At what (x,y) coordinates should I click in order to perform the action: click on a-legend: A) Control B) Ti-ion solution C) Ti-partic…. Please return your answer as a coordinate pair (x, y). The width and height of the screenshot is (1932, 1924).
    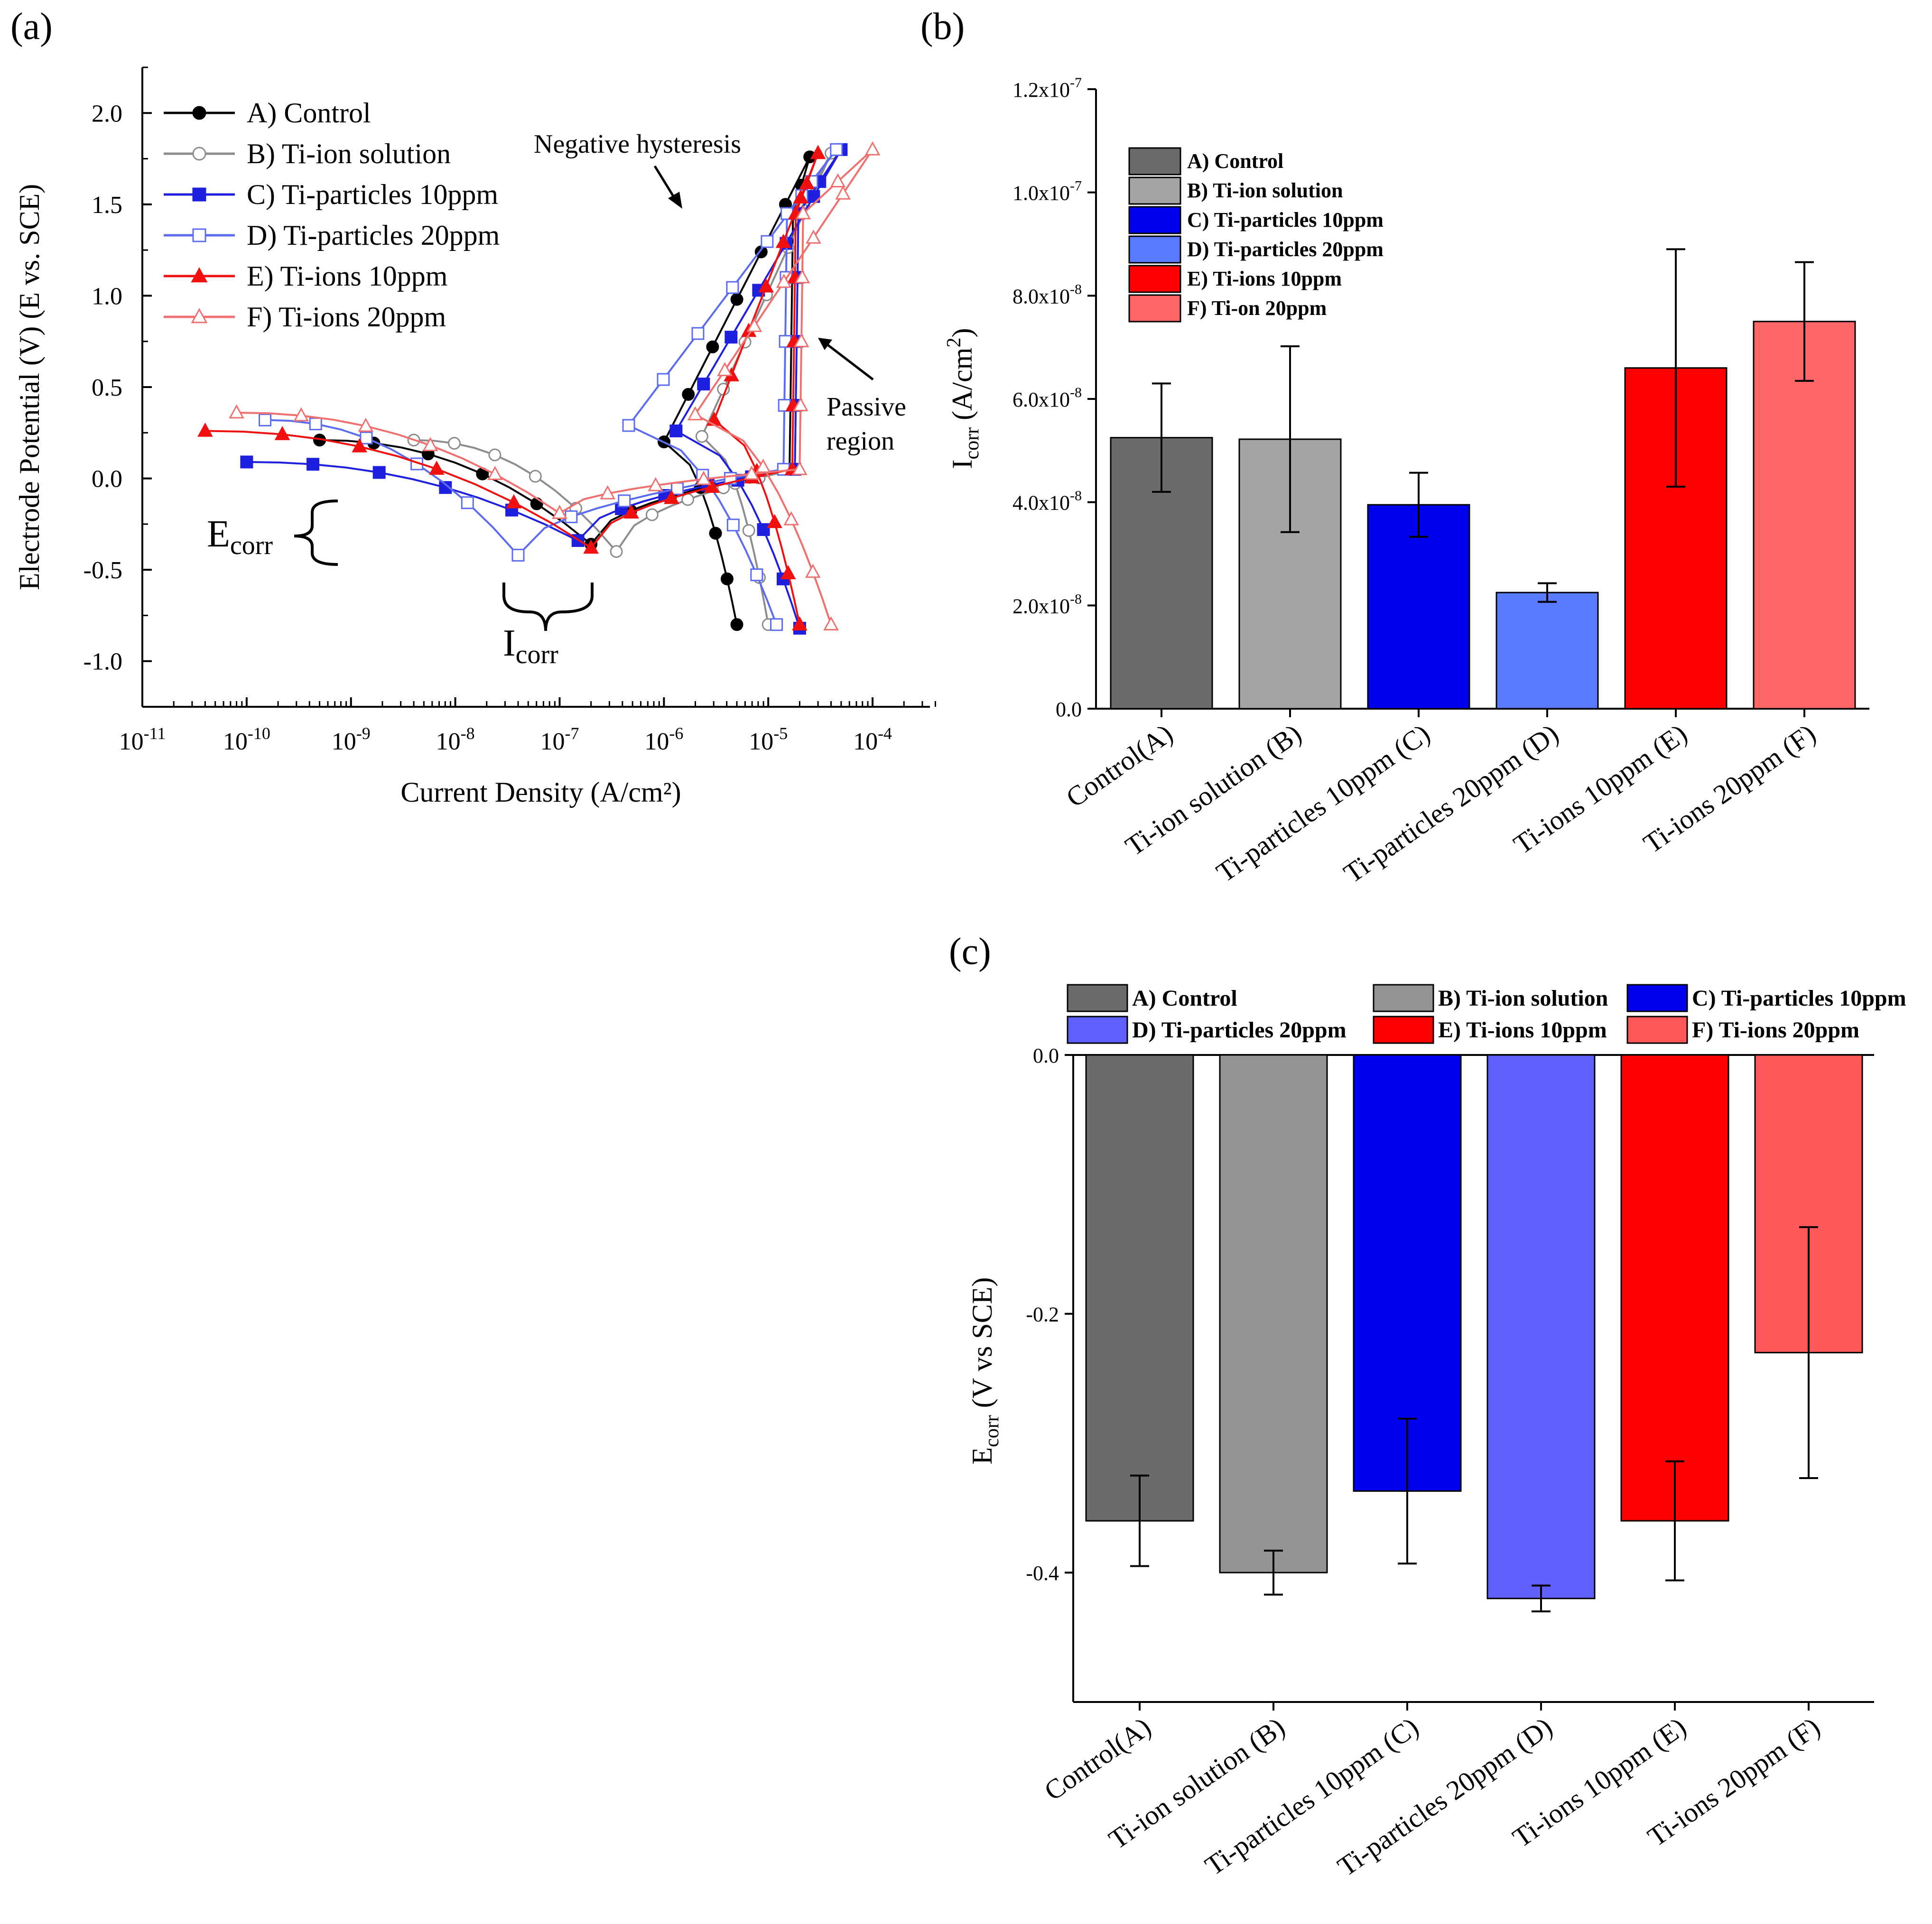
    Looking at the image, I should click on (332, 215).